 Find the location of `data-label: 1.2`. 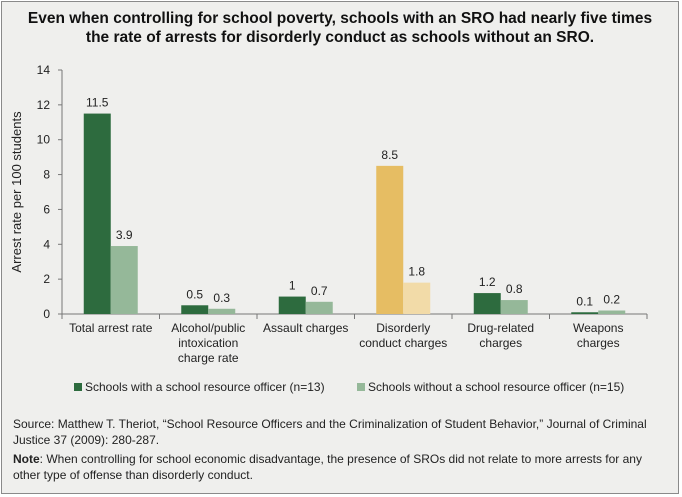

data-label: 1.2 is located at coordinates (487, 282).